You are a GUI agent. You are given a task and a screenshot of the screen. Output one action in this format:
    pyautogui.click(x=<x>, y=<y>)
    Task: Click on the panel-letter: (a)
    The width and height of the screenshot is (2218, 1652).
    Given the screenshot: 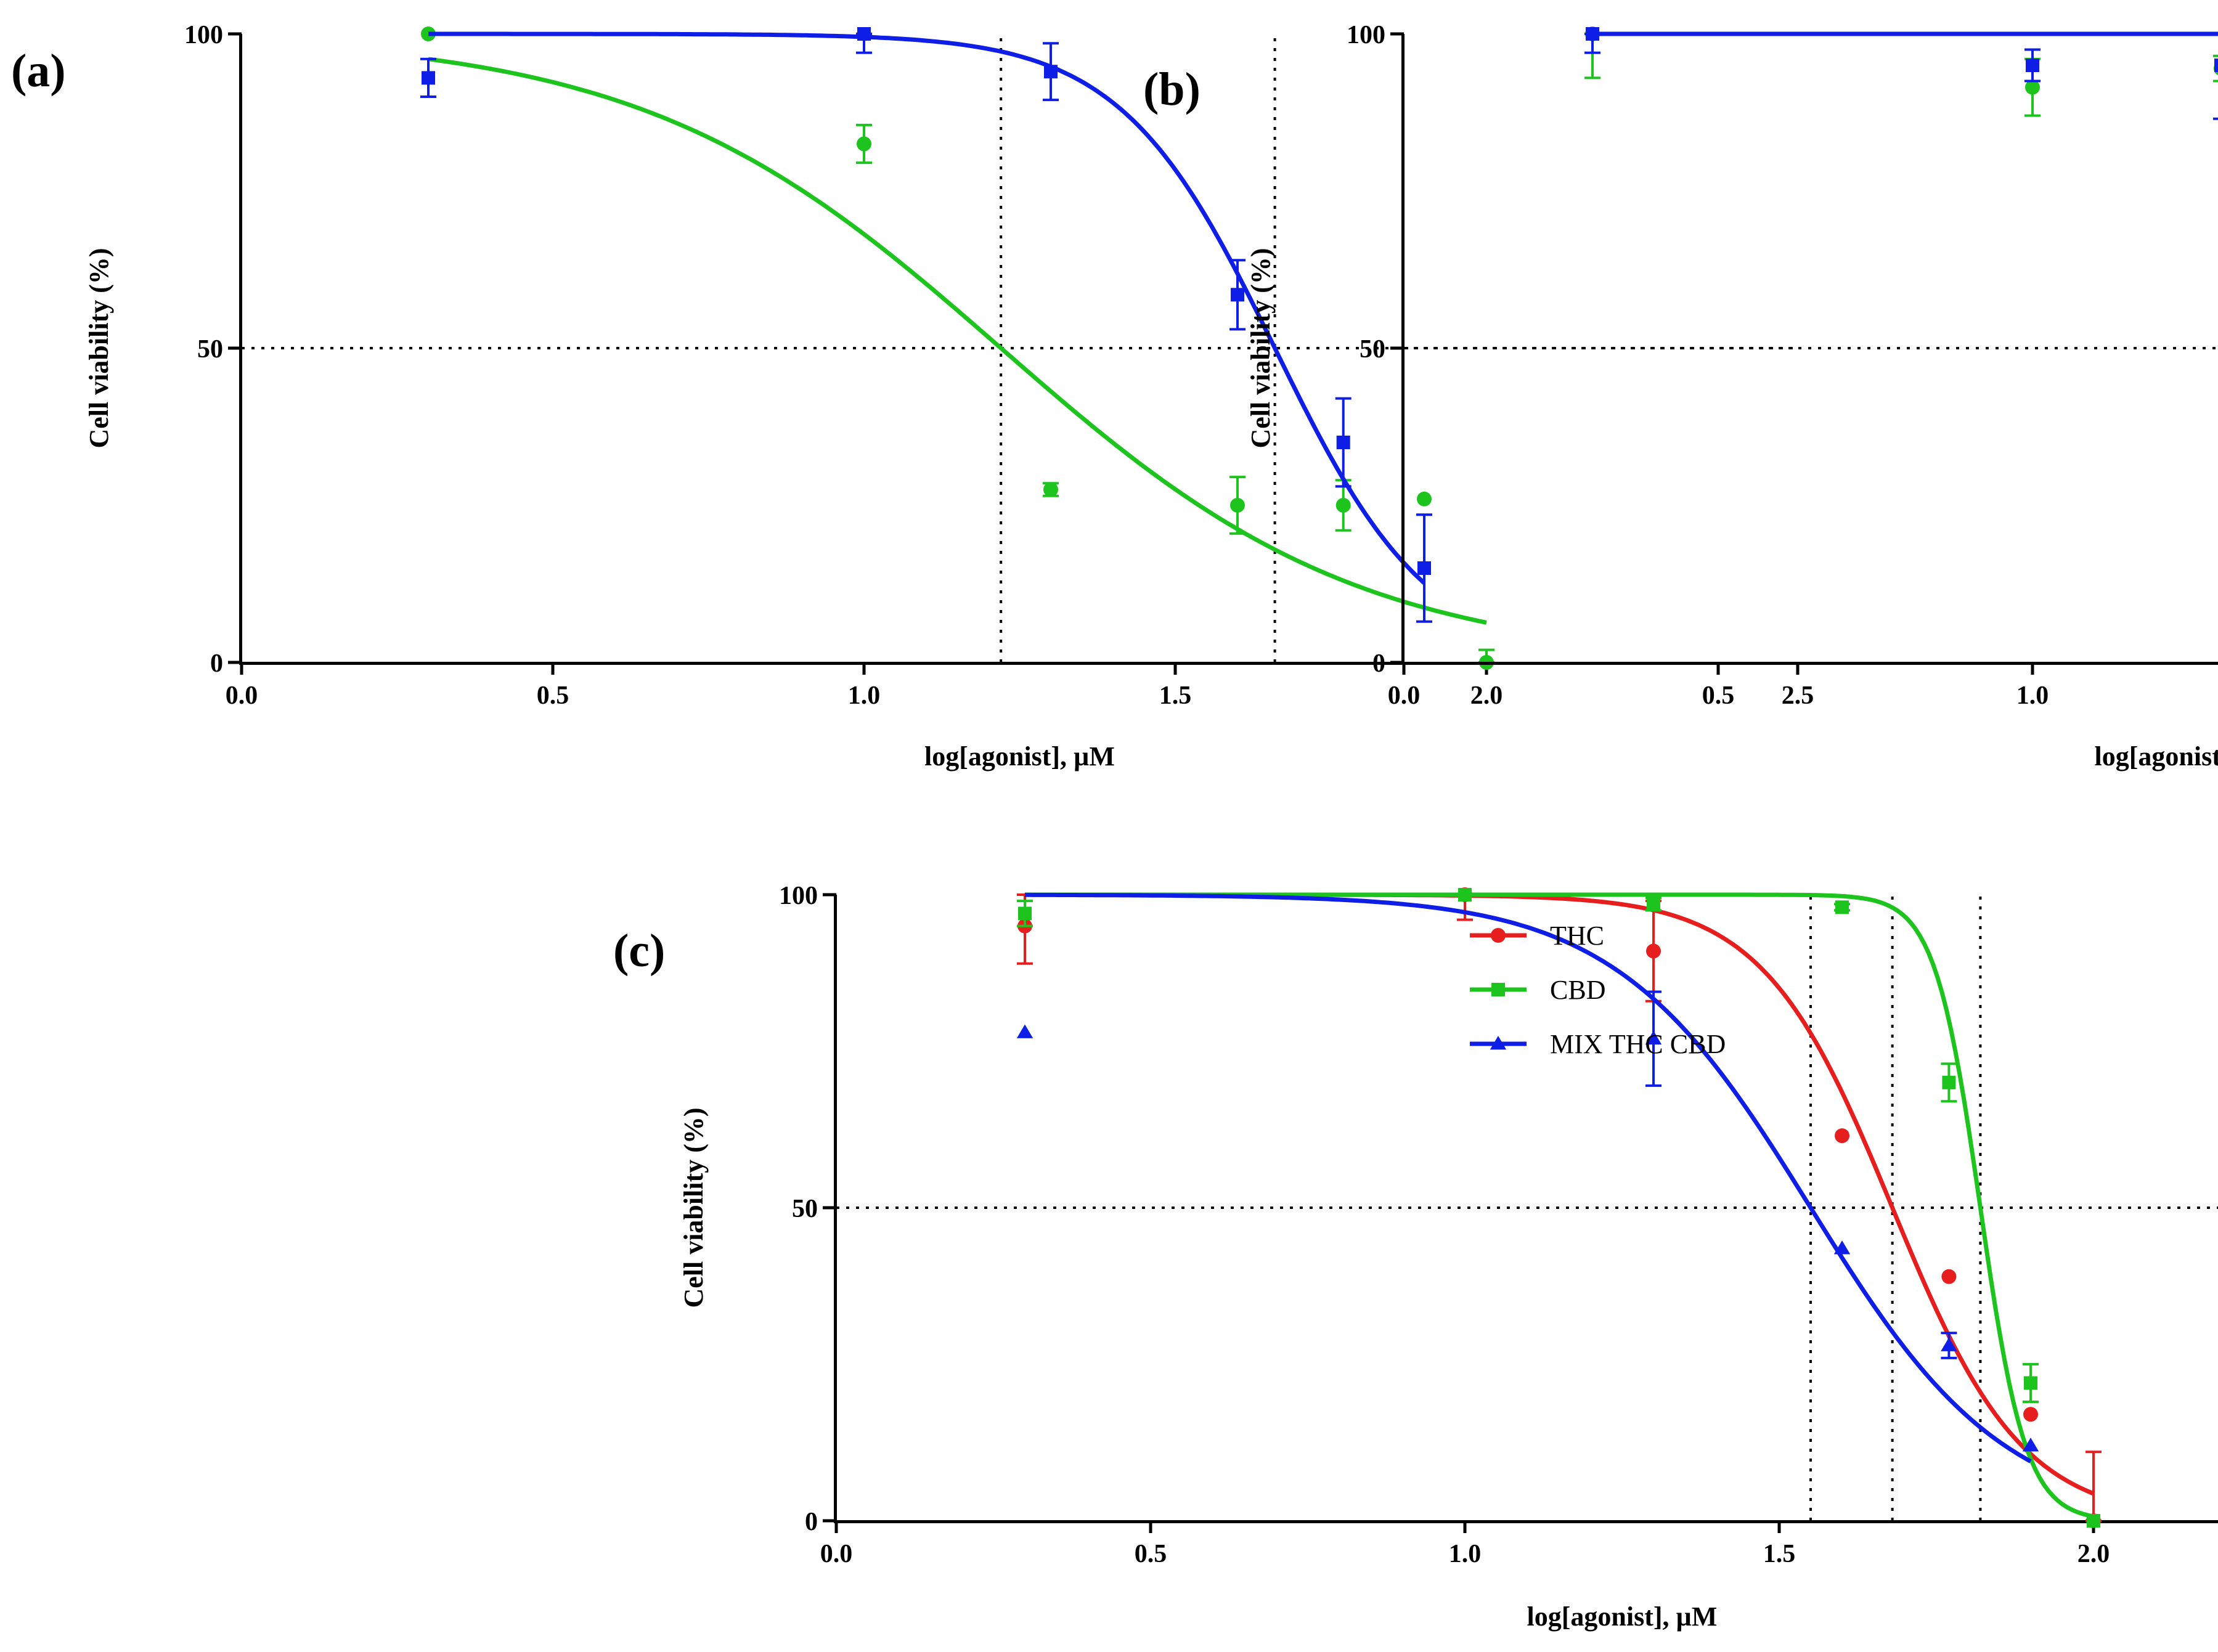 What is the action you would take?
    pyautogui.click(x=38, y=71)
    